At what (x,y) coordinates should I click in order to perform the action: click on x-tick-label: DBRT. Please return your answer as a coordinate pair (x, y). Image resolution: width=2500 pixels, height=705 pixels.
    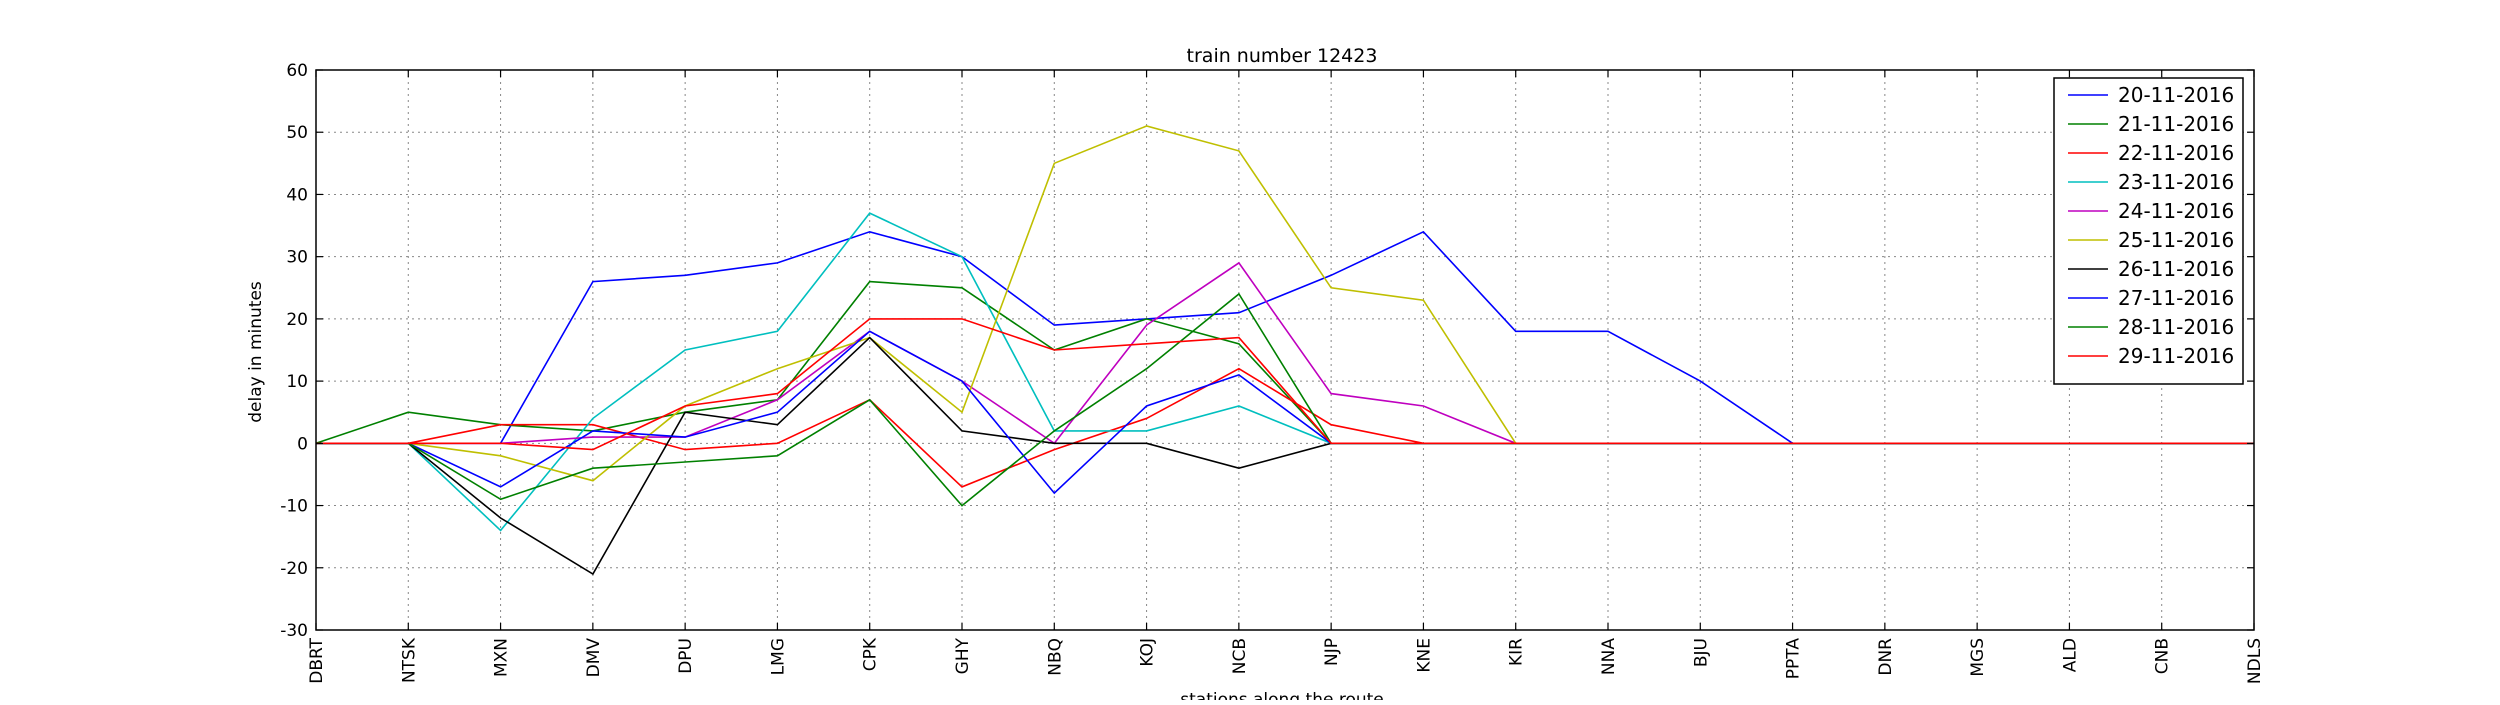
    Looking at the image, I should click on (317, 660).